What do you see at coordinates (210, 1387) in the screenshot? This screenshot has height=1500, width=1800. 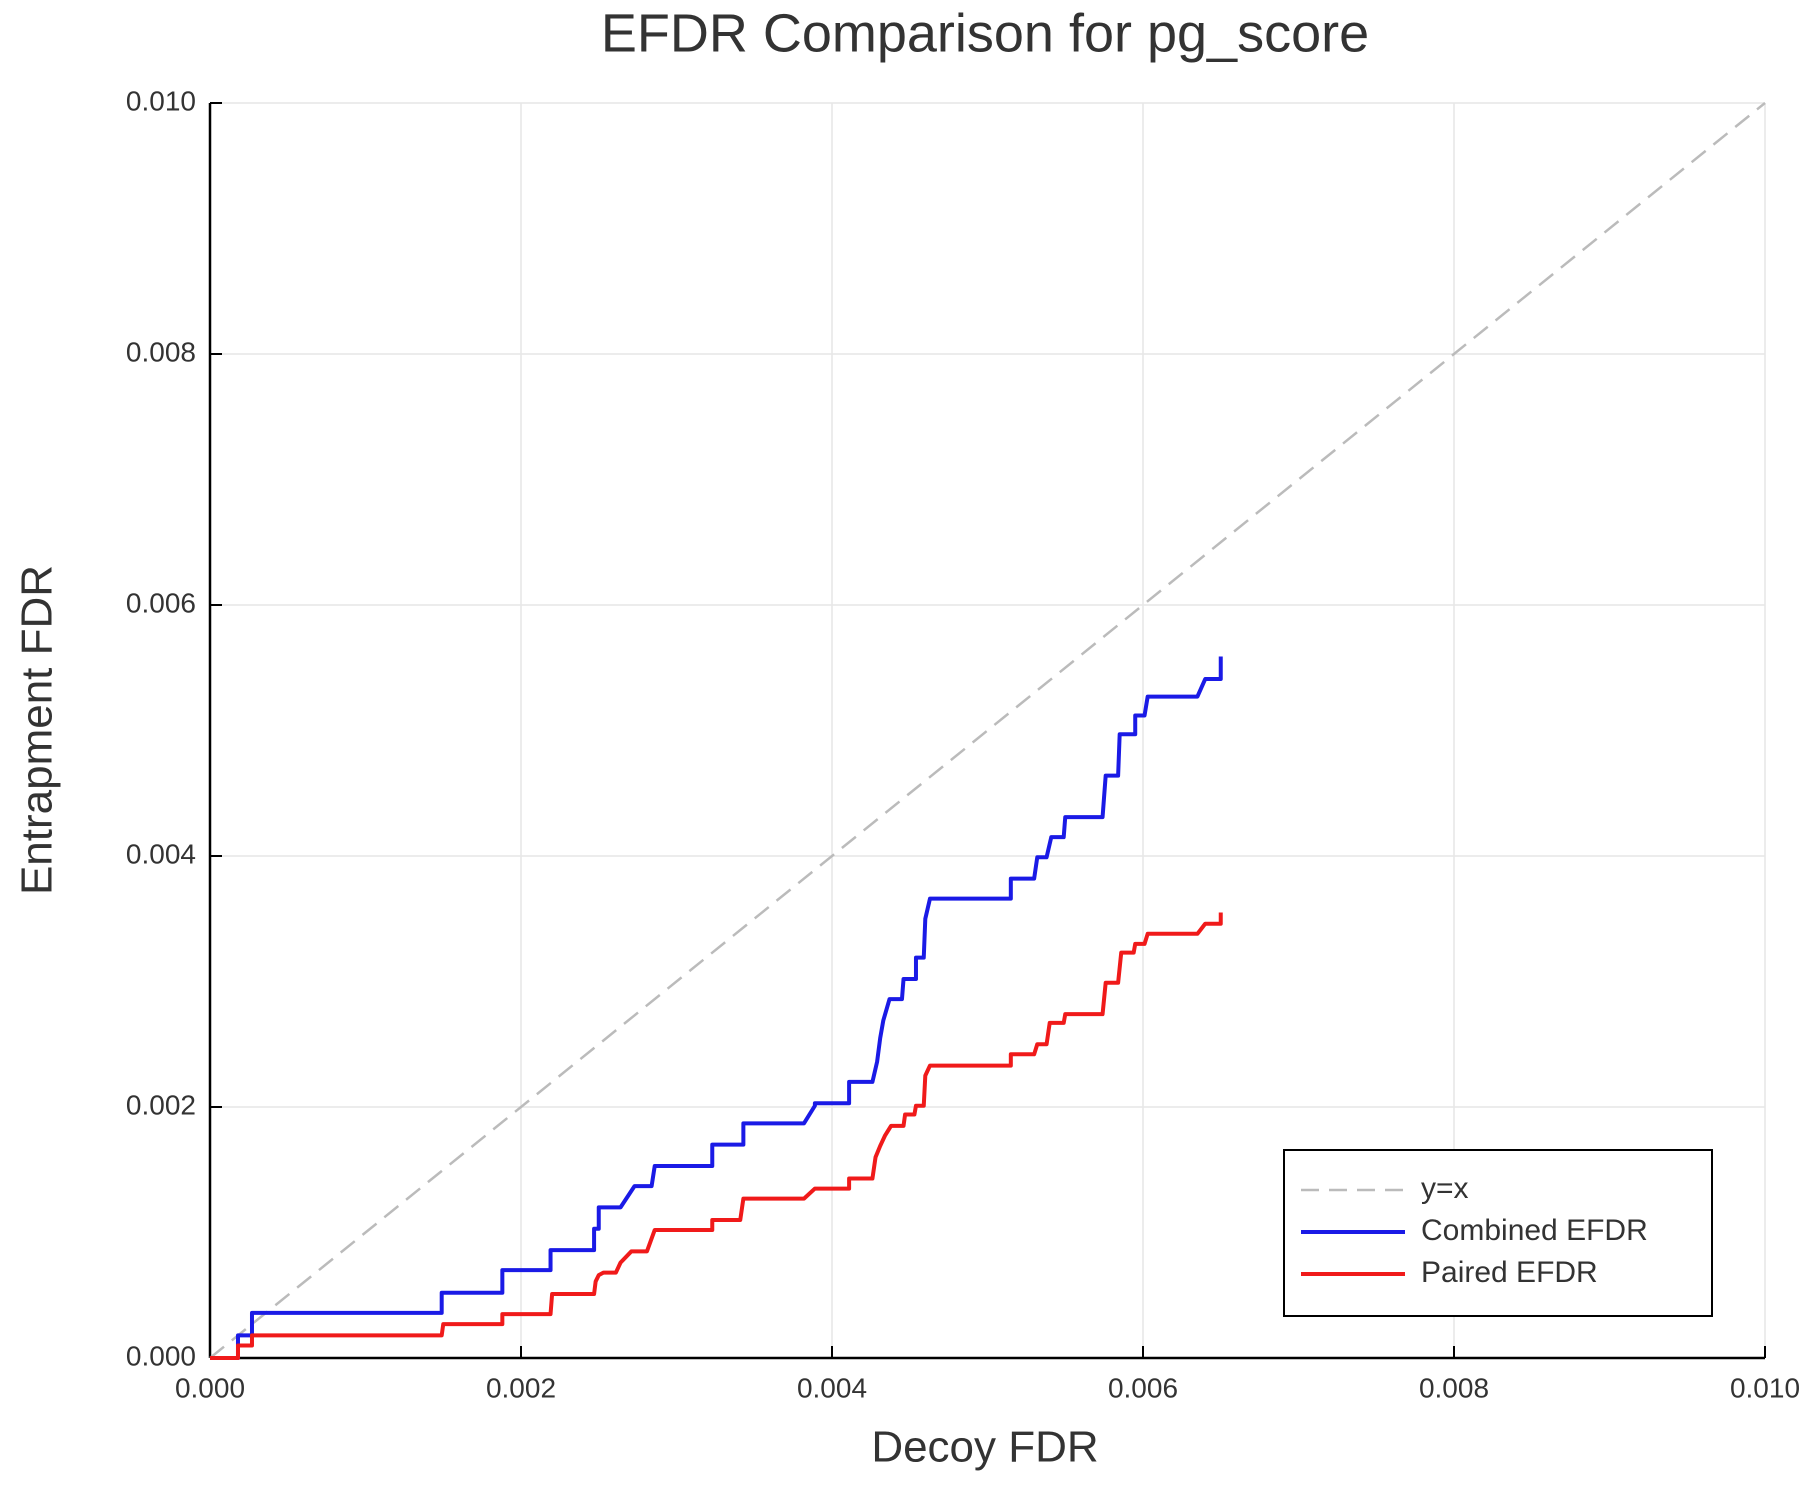 I see `x-tick-label: 0.000` at bounding box center [210, 1387].